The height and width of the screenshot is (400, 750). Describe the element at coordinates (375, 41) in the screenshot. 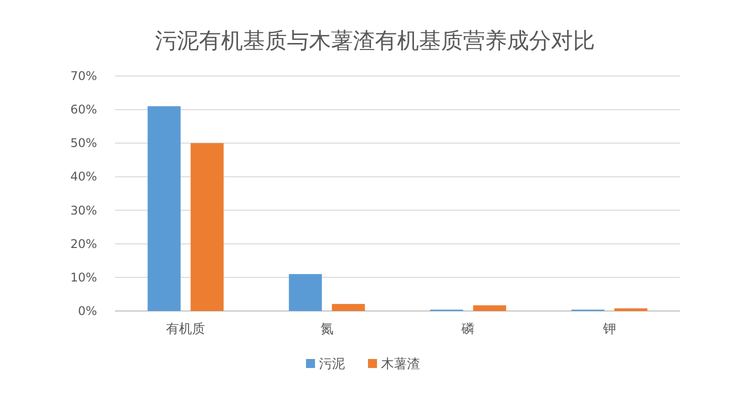

I see `chart-title: 污泥有机基质与木薯渣有机基质营养成分对比` at that location.